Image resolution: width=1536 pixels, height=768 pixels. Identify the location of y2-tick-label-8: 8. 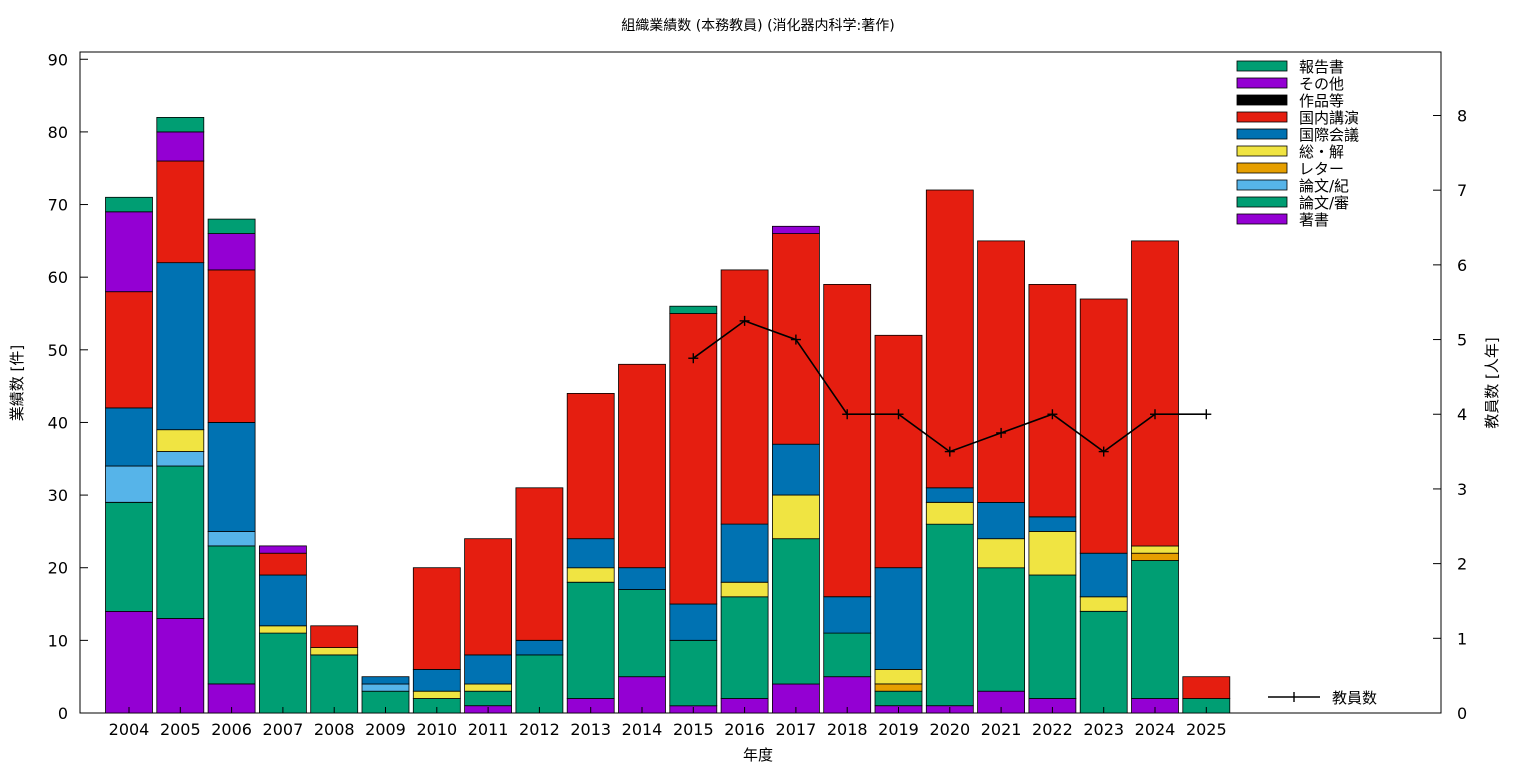
(1462, 115).